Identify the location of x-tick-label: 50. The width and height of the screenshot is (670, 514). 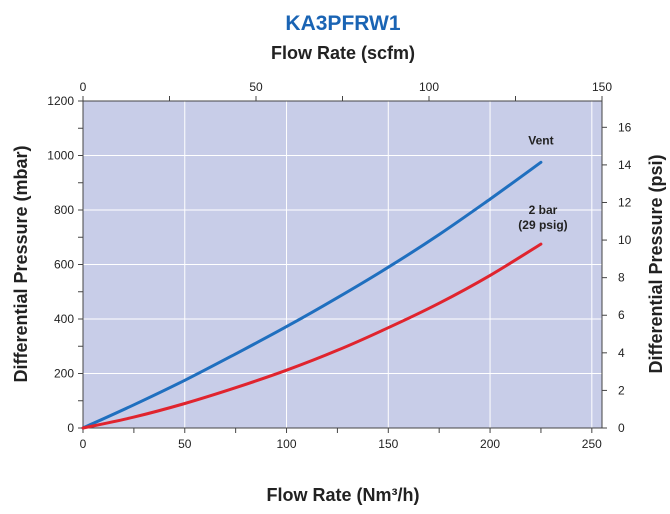
(185, 444).